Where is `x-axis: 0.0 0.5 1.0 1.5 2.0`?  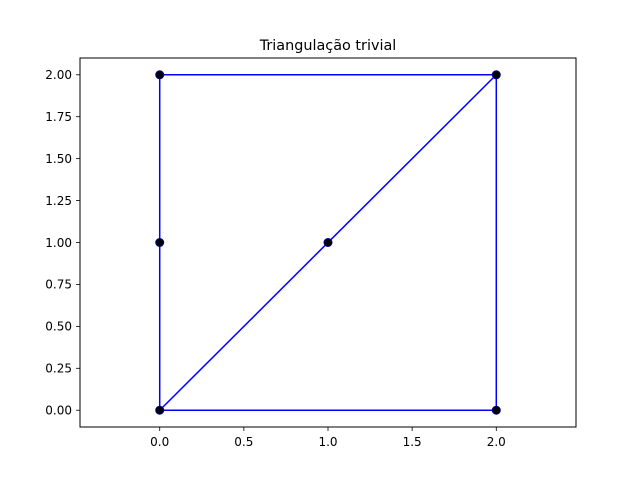
x-axis: 0.0 0.5 1.0 1.5 2.0 is located at coordinates (328, 438).